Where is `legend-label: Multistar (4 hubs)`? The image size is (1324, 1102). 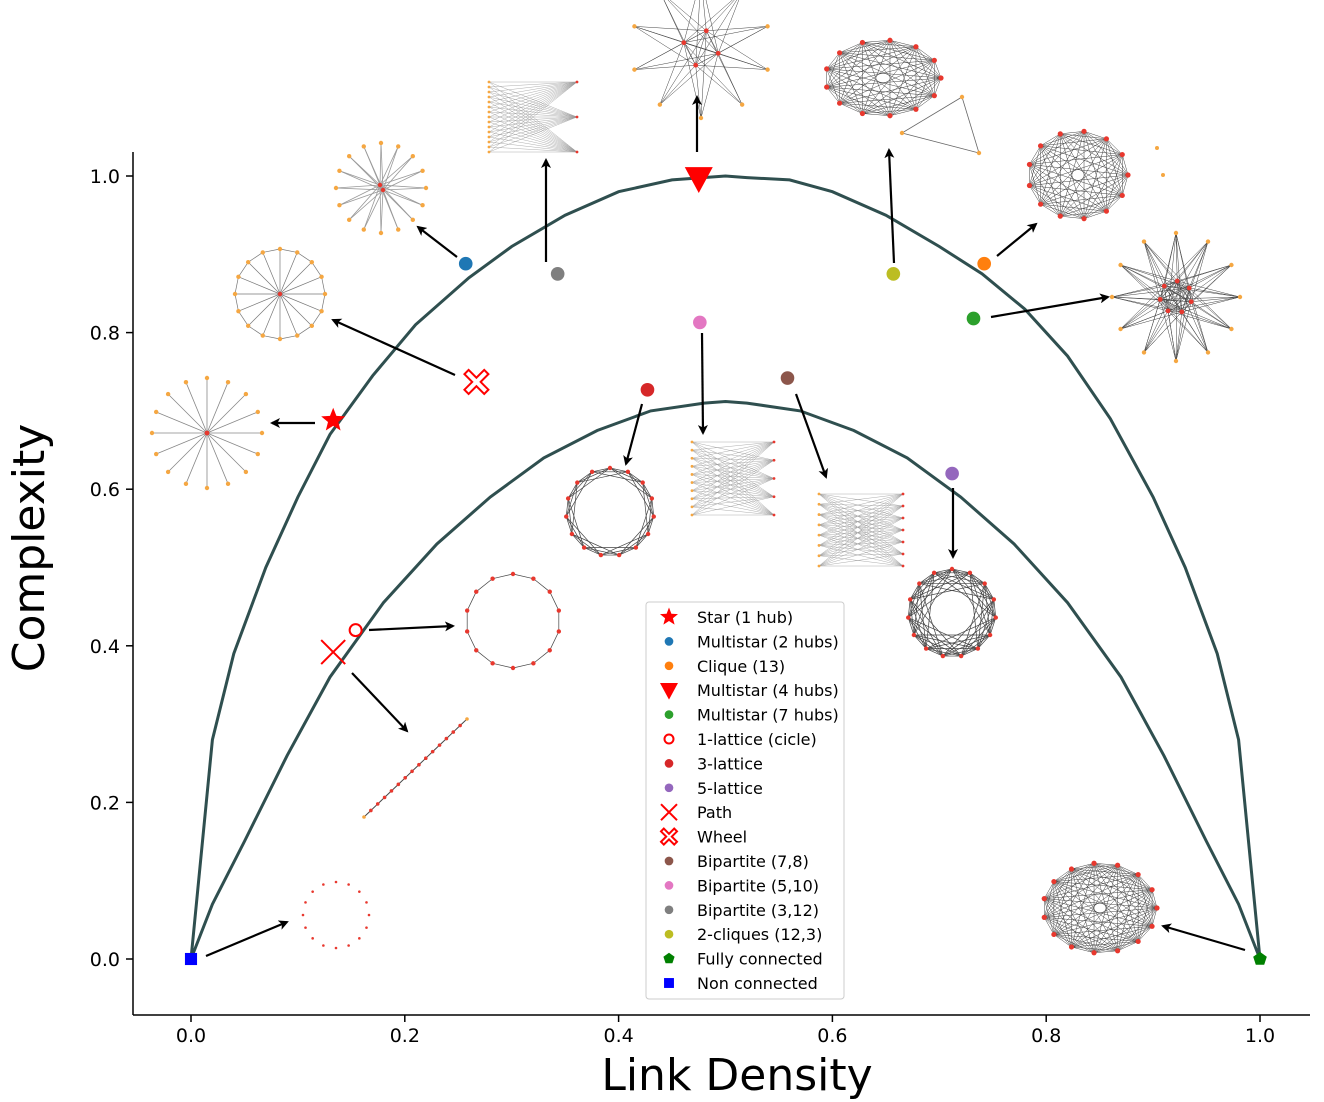
legend-label: Multistar (4 hubs) is located at coordinates (768, 690).